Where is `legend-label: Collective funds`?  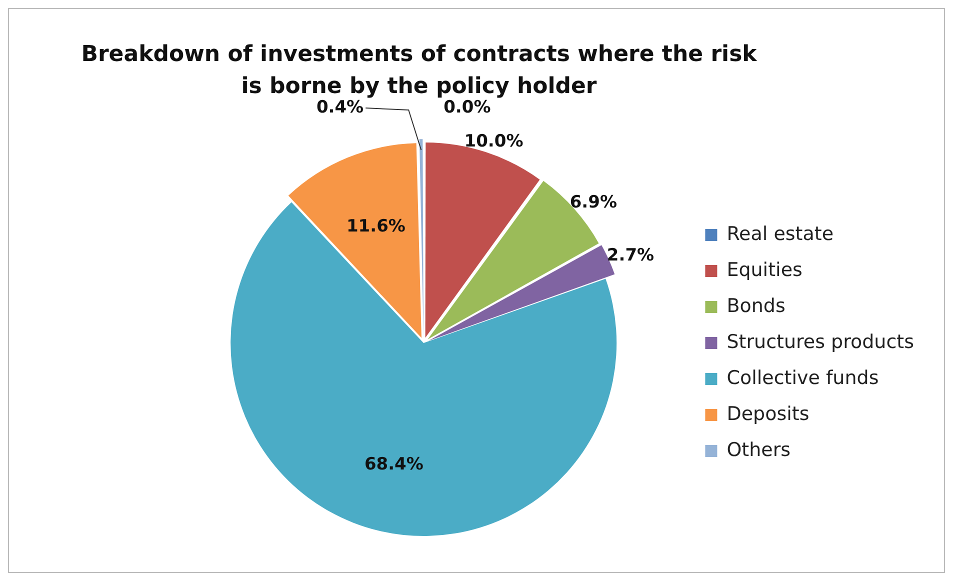 legend-label: Collective funds is located at coordinates (802, 377).